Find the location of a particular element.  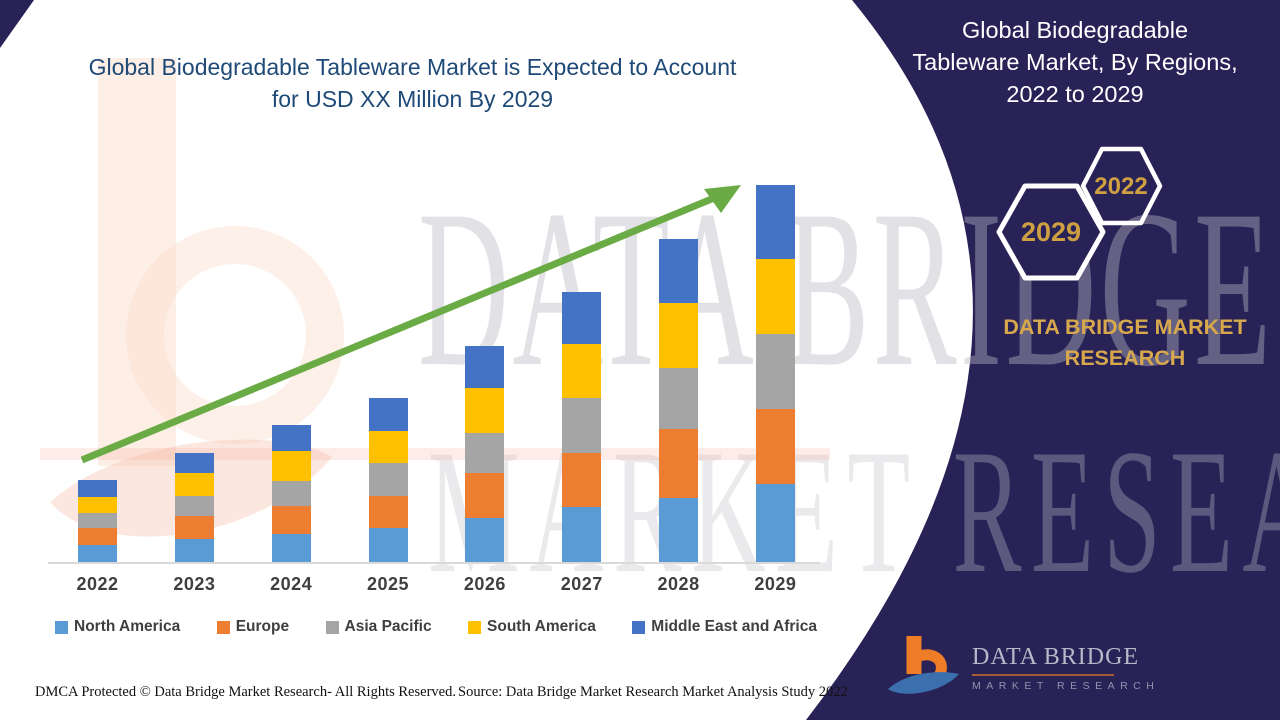

year-hexagons: 2022 2029 is located at coordinates (1079, 213).